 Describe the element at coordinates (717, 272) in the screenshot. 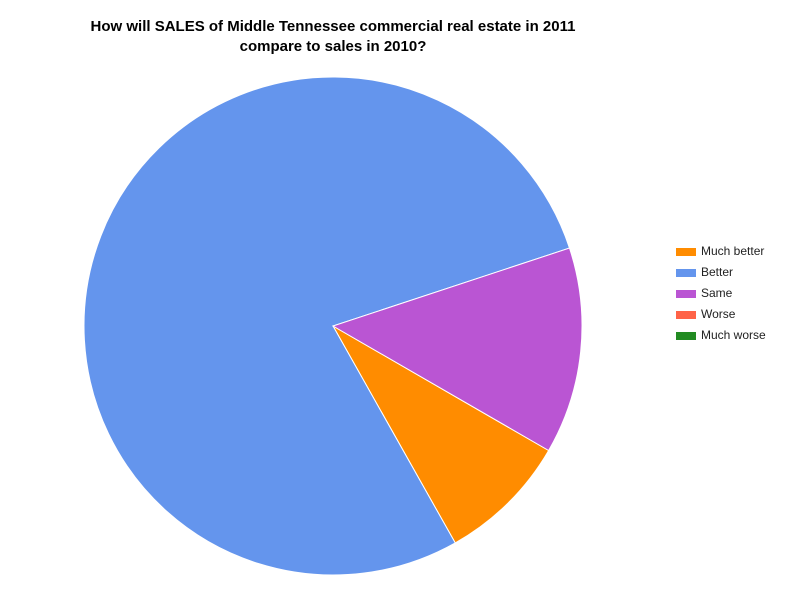

I see `legend-label: Better` at that location.